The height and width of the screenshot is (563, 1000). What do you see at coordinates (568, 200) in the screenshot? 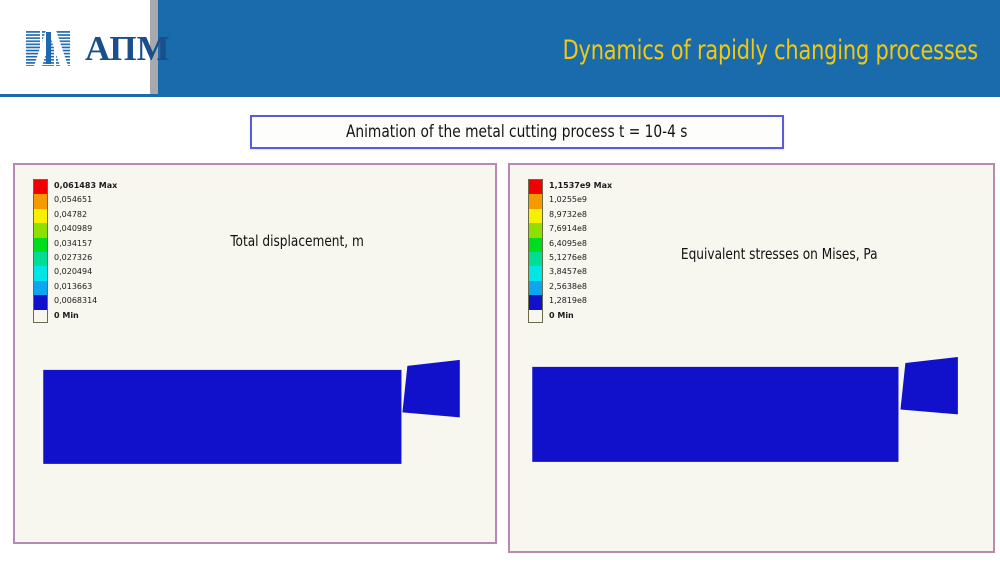
I see `legend-label: 1,0255e9` at bounding box center [568, 200].